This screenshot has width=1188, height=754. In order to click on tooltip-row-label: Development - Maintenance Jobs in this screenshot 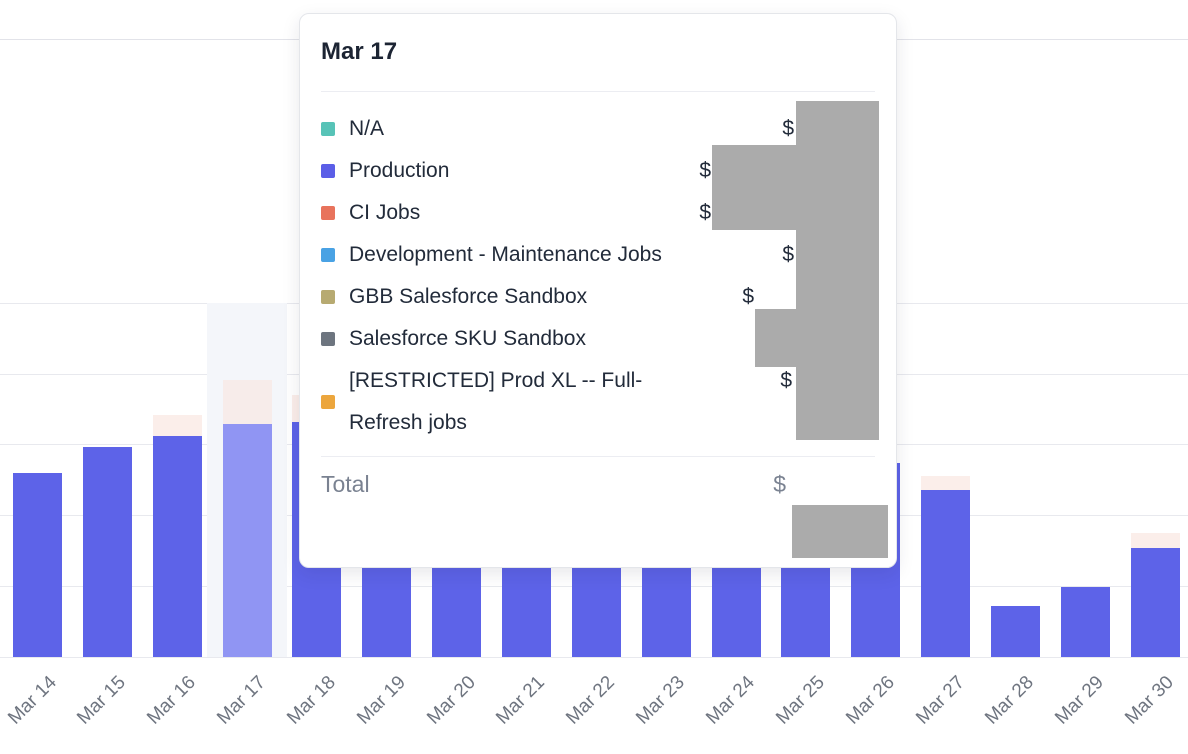, I will do `click(505, 254)`.